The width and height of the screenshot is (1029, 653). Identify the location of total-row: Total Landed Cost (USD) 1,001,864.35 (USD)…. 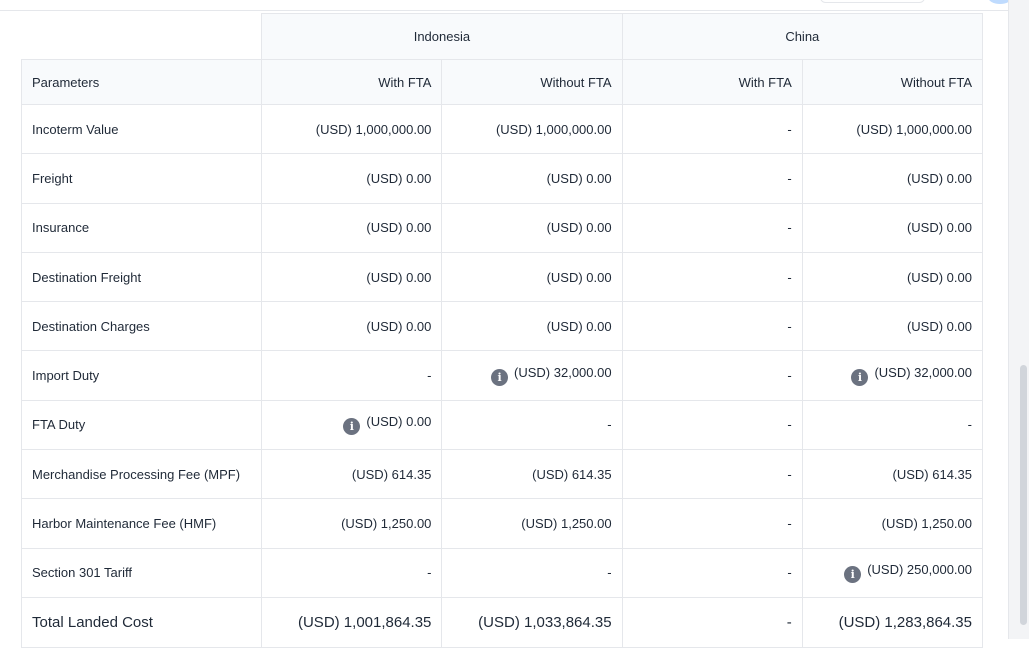
(502, 622).